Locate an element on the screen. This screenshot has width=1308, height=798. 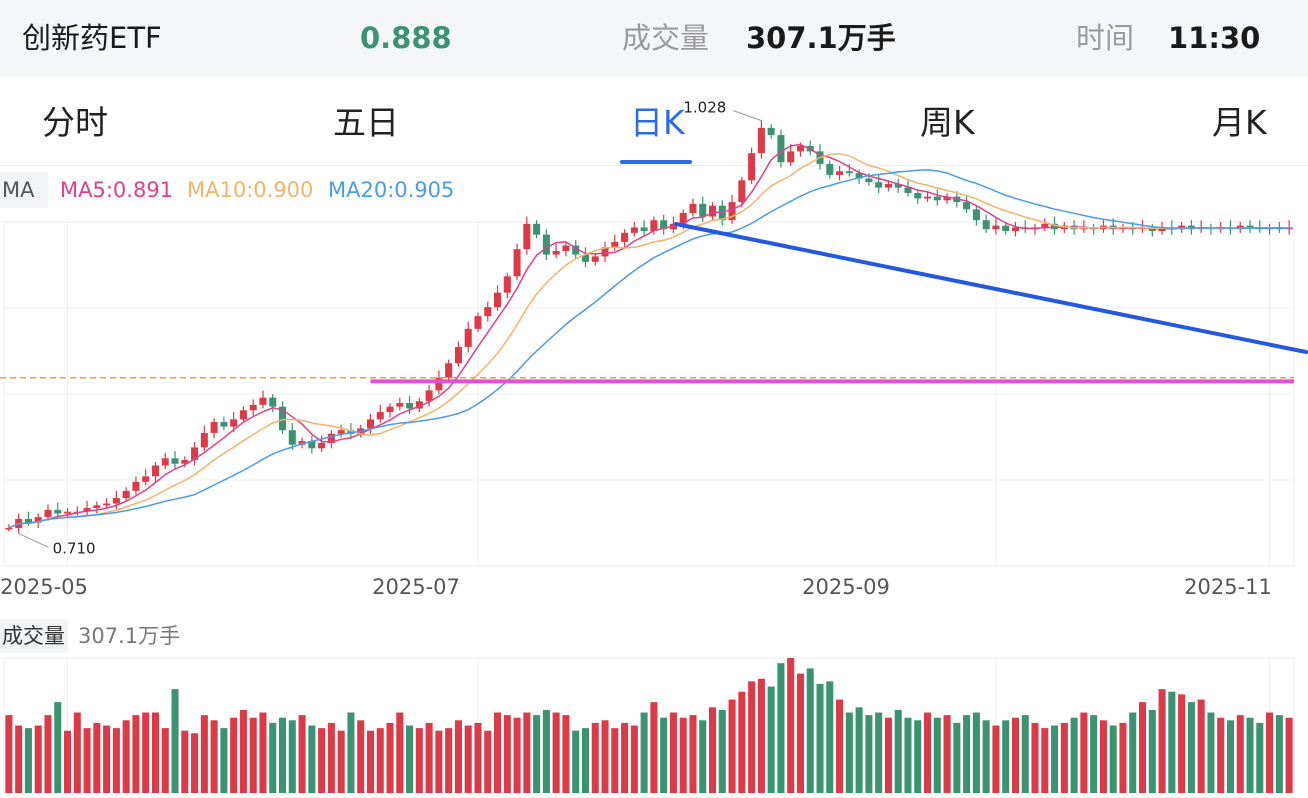
time-label: 时间 is located at coordinates (1105, 38).